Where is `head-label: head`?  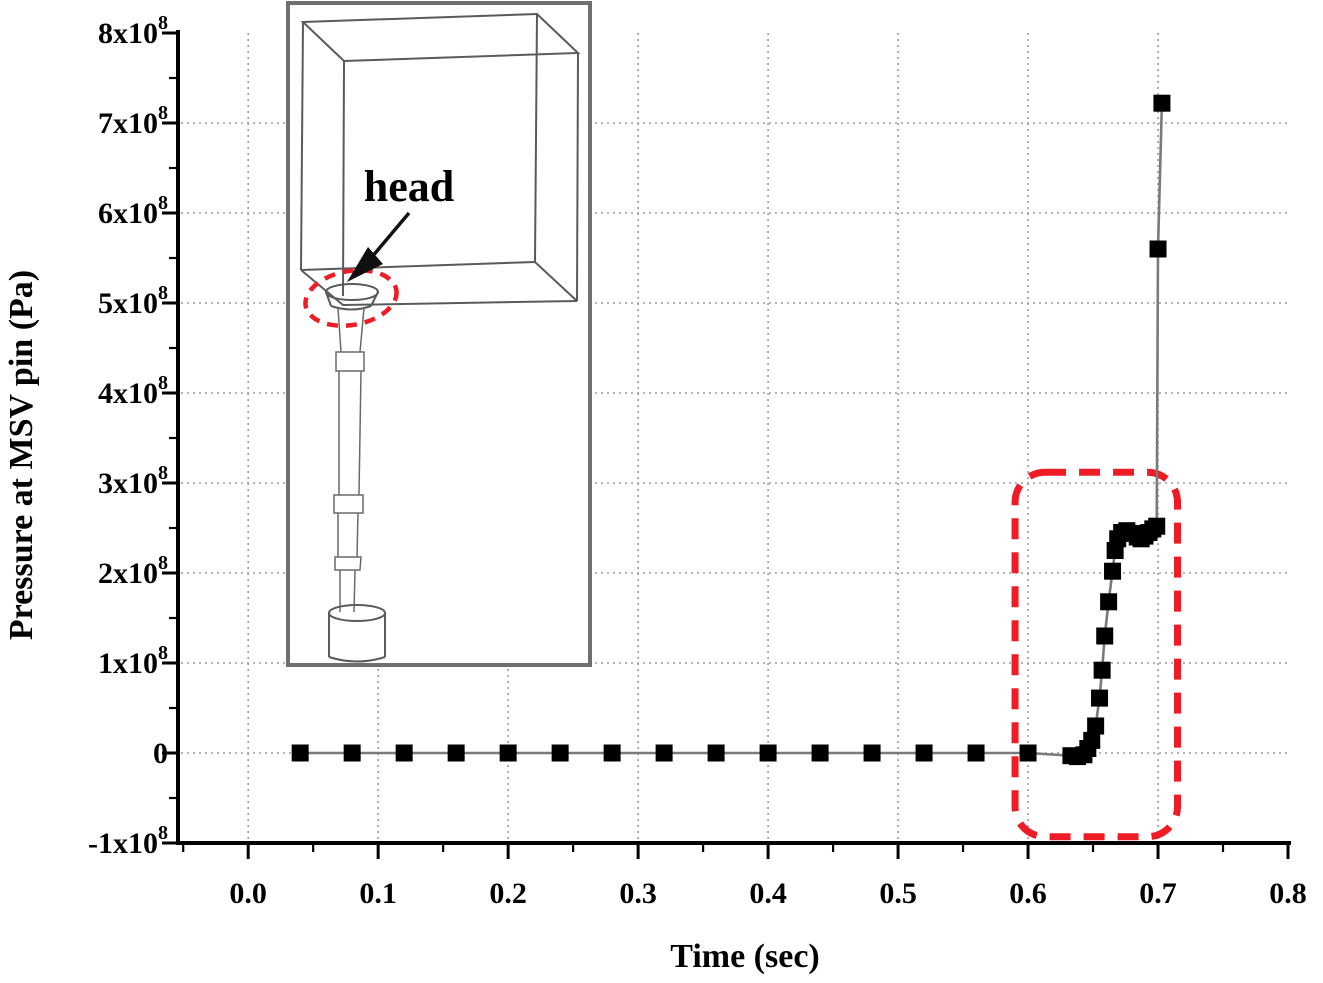
head-label: head is located at coordinates (409, 186).